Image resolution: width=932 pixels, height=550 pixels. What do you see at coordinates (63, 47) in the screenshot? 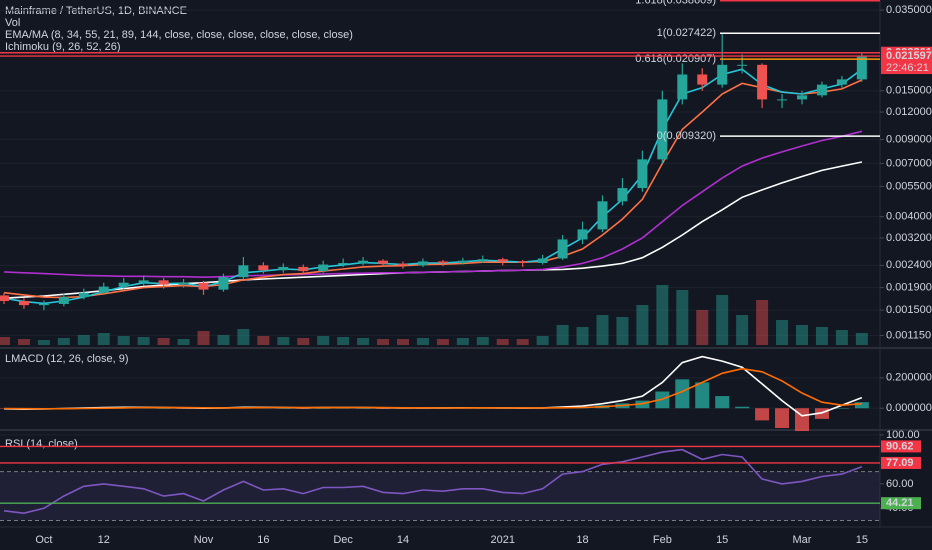
I see `indicator-label: Ichimoku (9, 26, 52, 26)` at bounding box center [63, 47].